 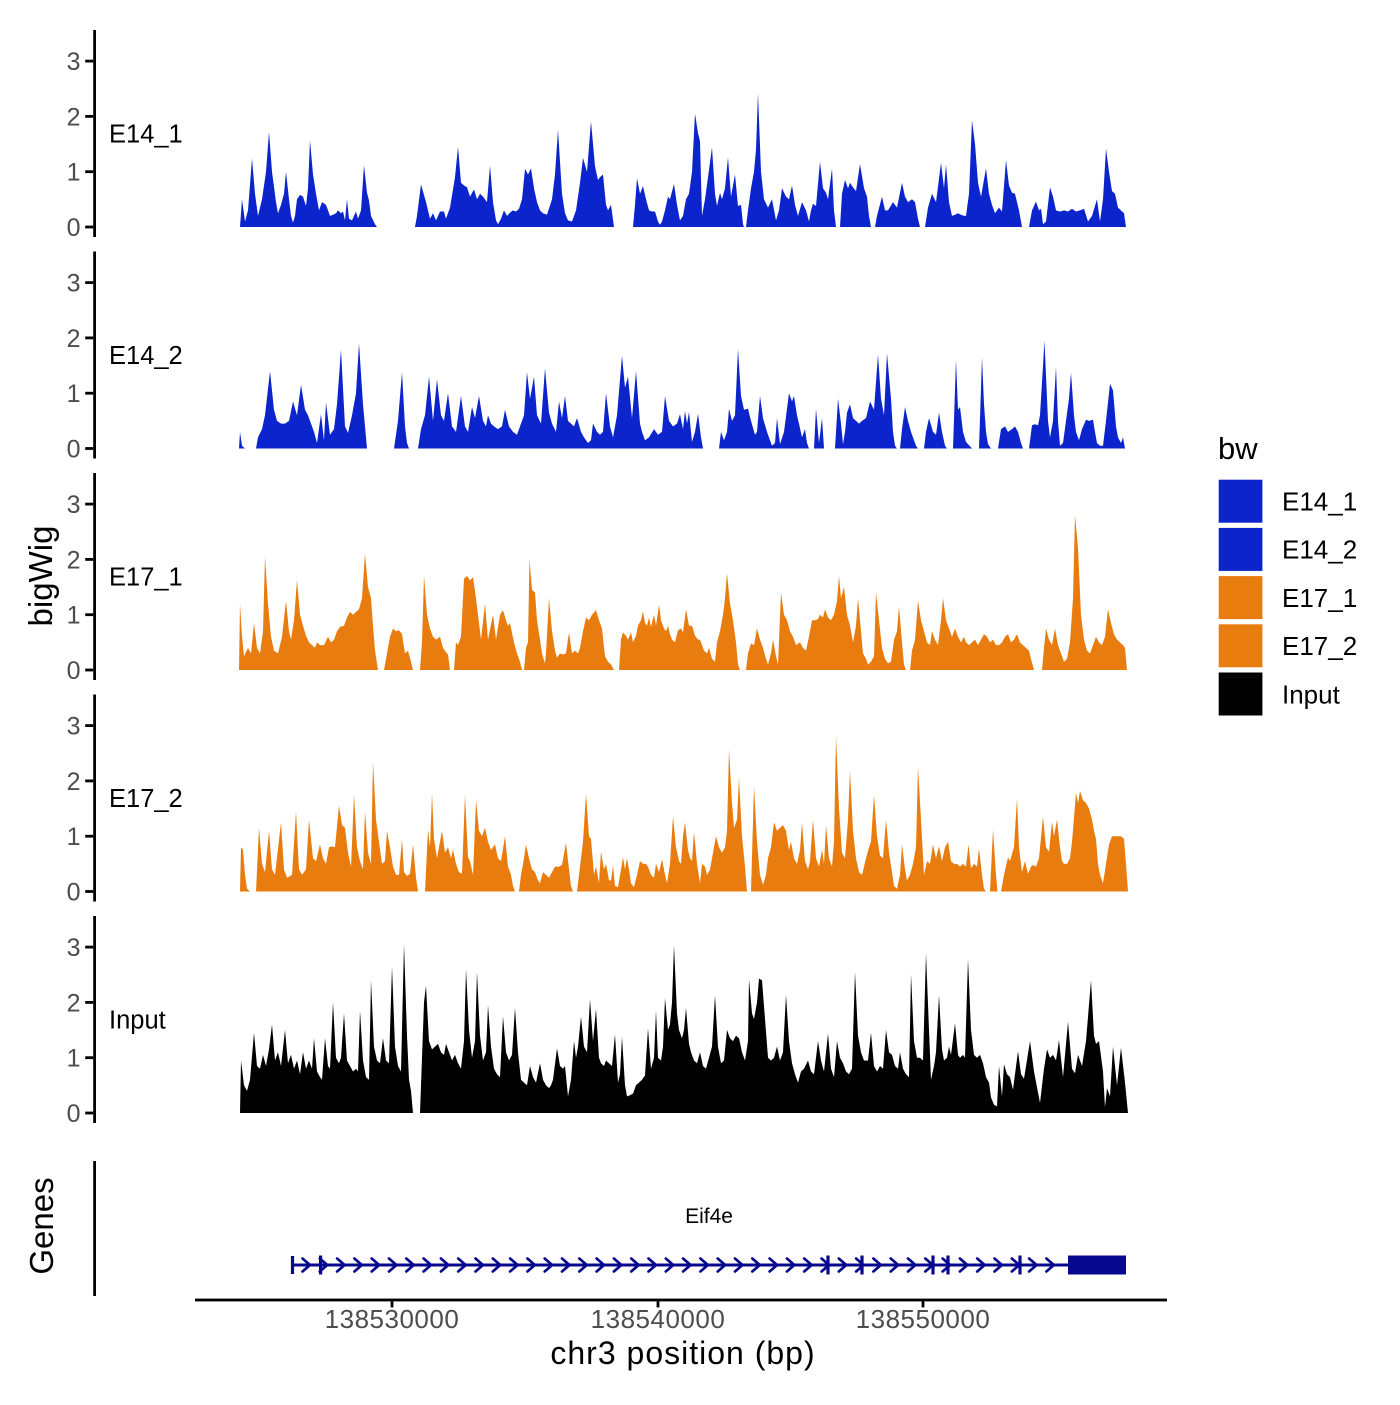 I want to click on svg-text: Genes, so click(x=41, y=1225).